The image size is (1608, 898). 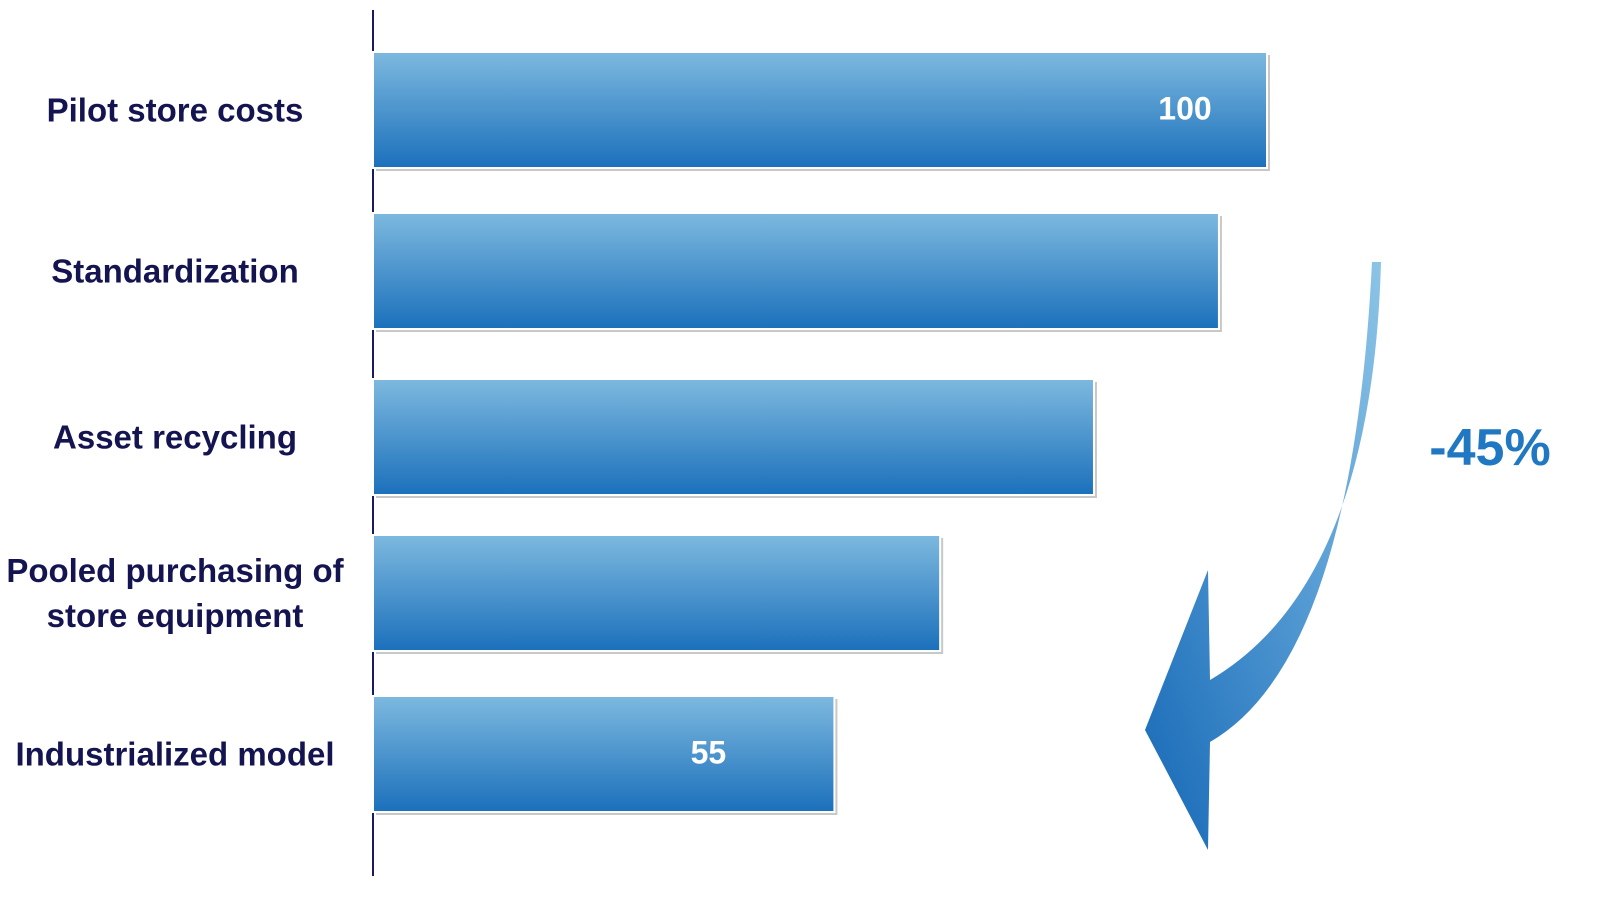 What do you see at coordinates (175, 593) in the screenshot?
I see `category-label: Pooled purchasing of store equipment` at bounding box center [175, 593].